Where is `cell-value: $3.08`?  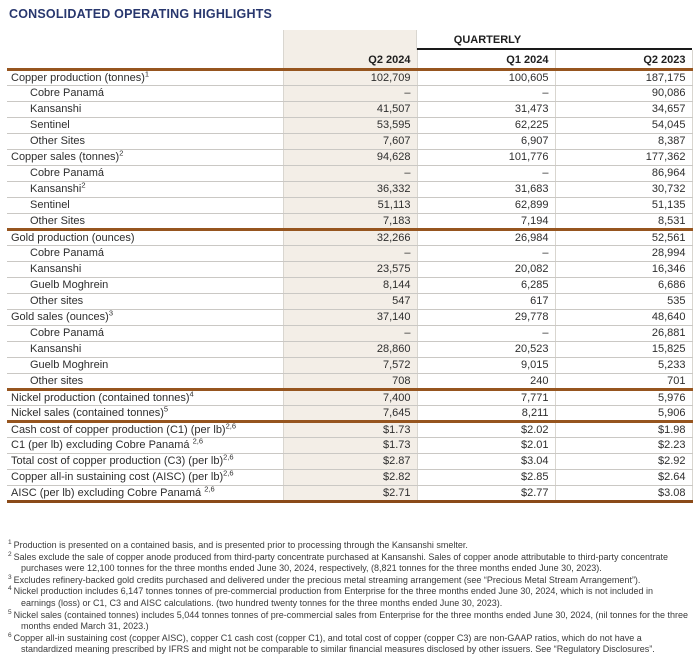
cell-value: $3.08 is located at coordinates (623, 494).